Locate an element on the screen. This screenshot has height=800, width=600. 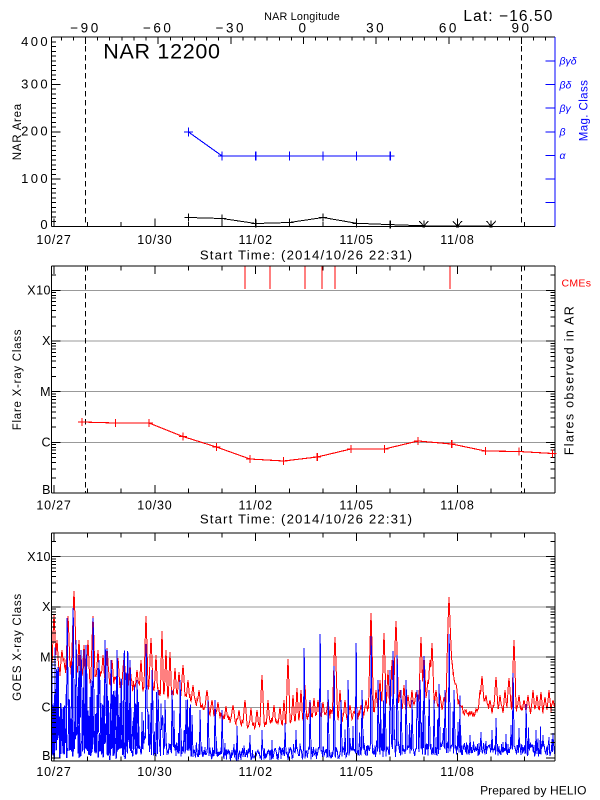
svg-text: βγ is located at coordinates (565, 109).